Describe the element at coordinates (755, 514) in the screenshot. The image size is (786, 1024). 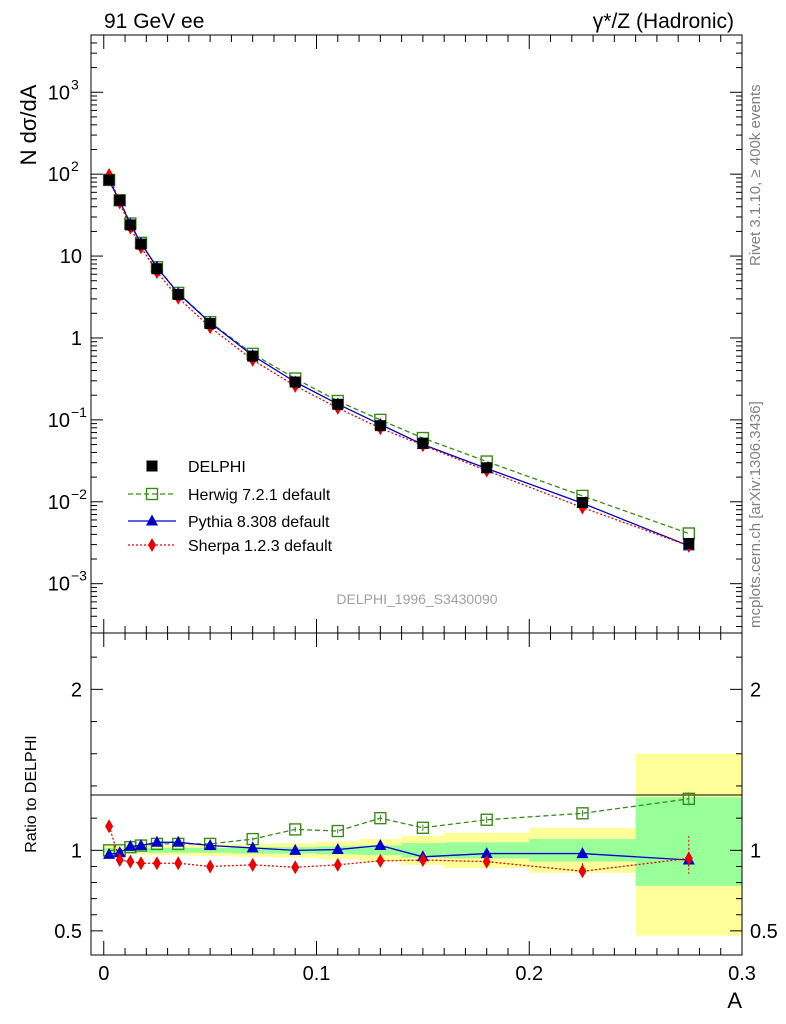
I see `mcplots-label: mcplots.cern.ch [arXiv:1306.3436]` at that location.